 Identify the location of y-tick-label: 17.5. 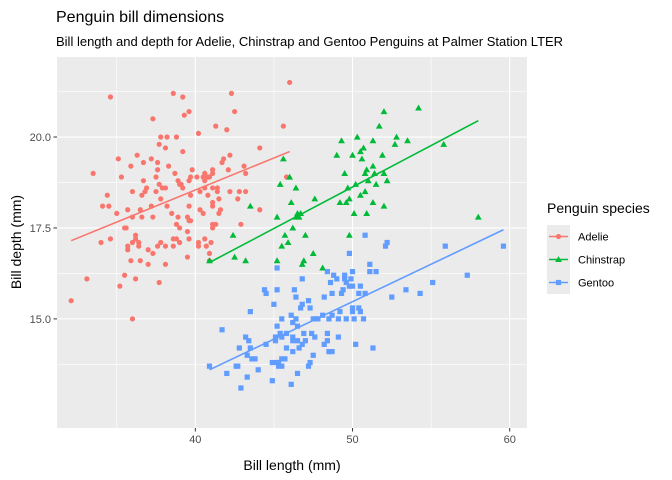
(40, 229).